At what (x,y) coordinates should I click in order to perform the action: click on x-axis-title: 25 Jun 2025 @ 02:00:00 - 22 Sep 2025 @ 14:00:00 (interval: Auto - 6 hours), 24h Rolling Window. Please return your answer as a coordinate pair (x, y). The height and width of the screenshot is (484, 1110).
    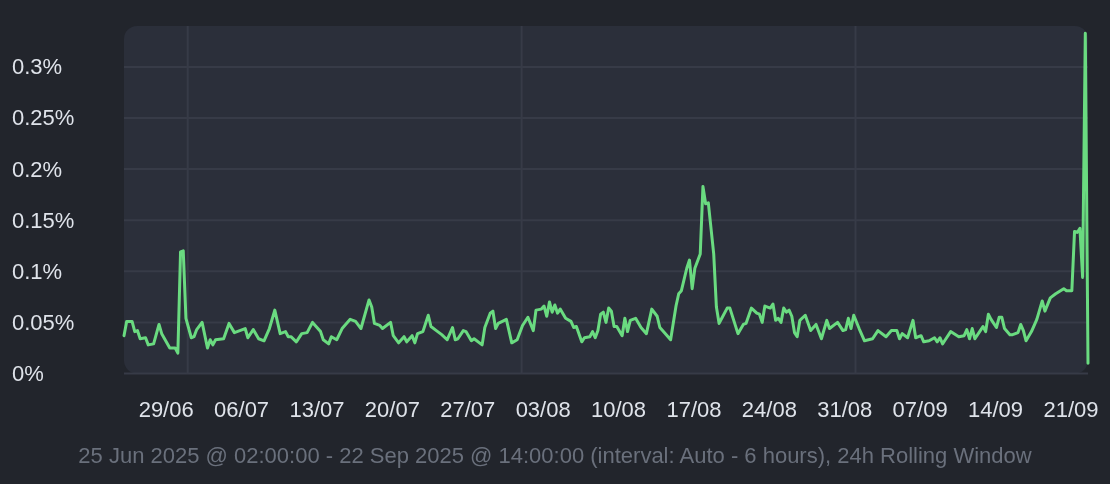
    Looking at the image, I should click on (555, 455).